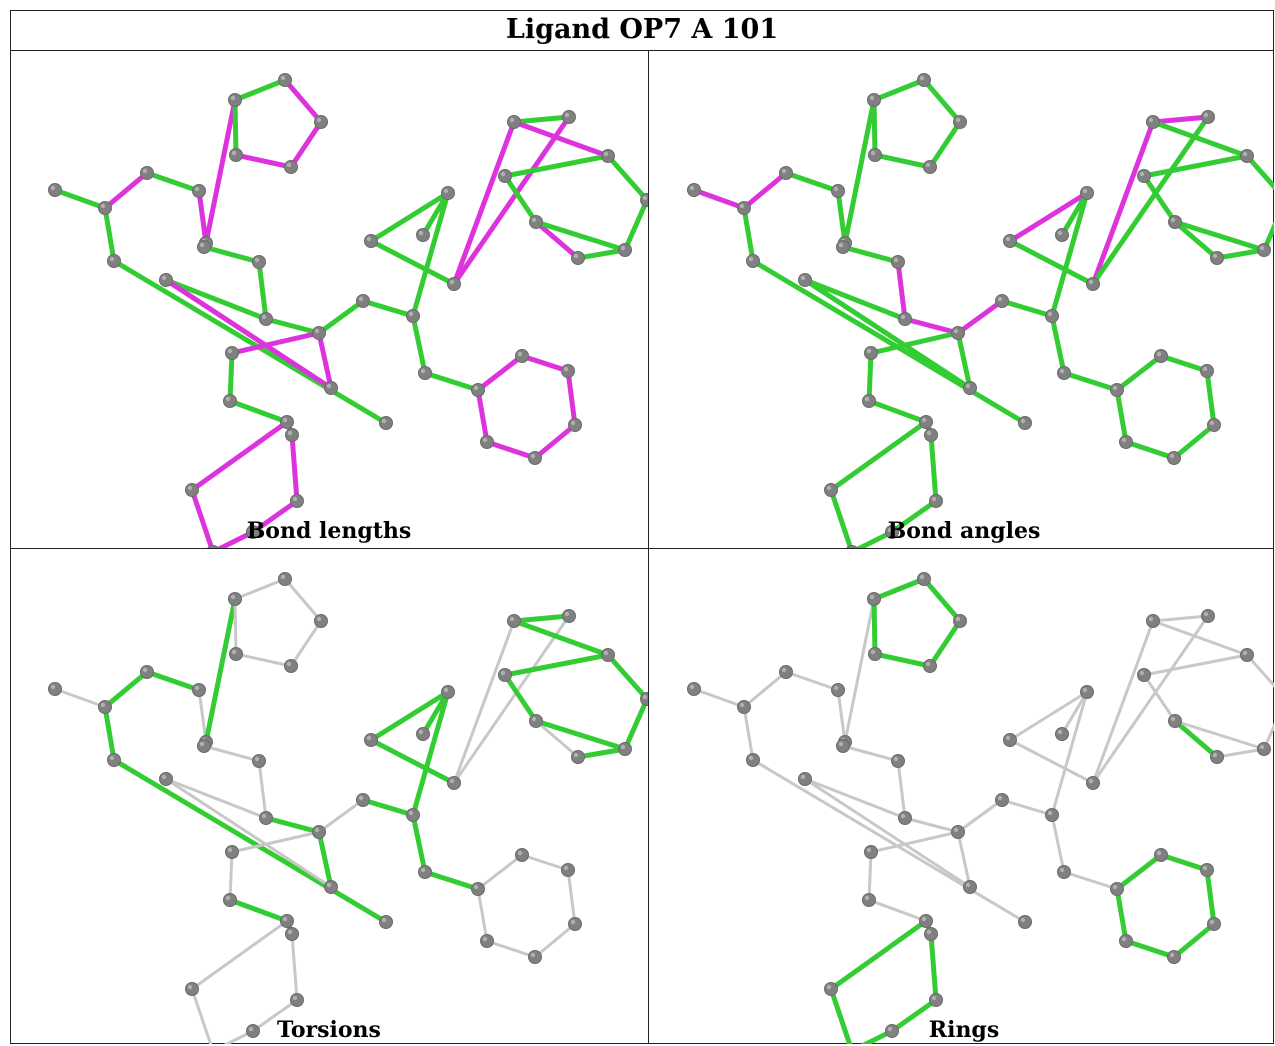  I want to click on figure-title: Ligand OP7 A 101, so click(642, 29).